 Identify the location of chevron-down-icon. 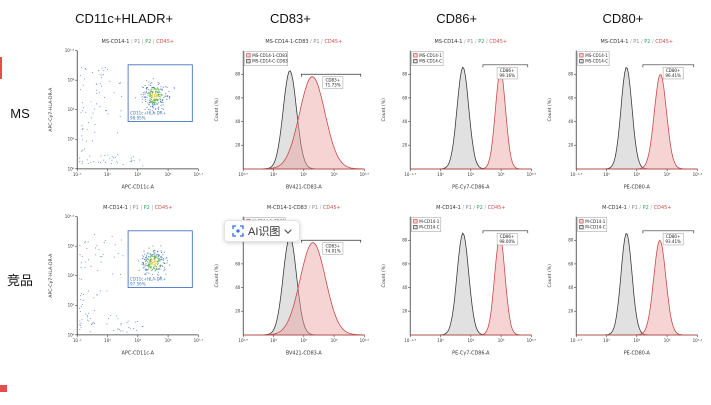
(288, 231).